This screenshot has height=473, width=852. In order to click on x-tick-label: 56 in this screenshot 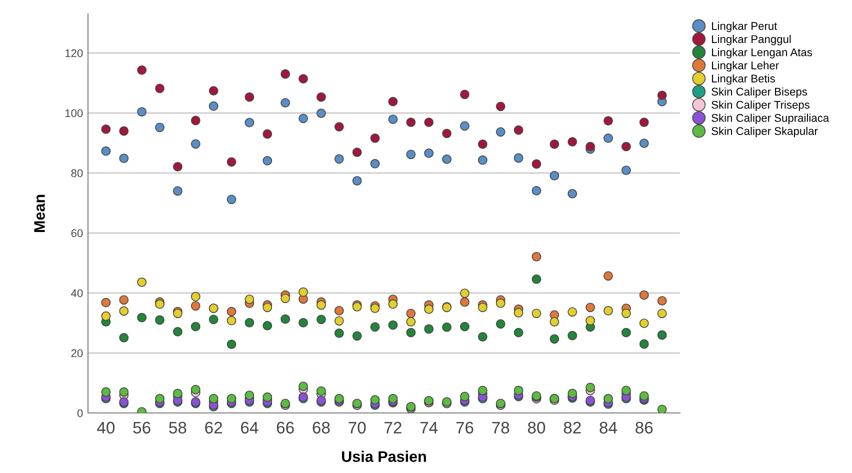, I will do `click(141, 428)`.